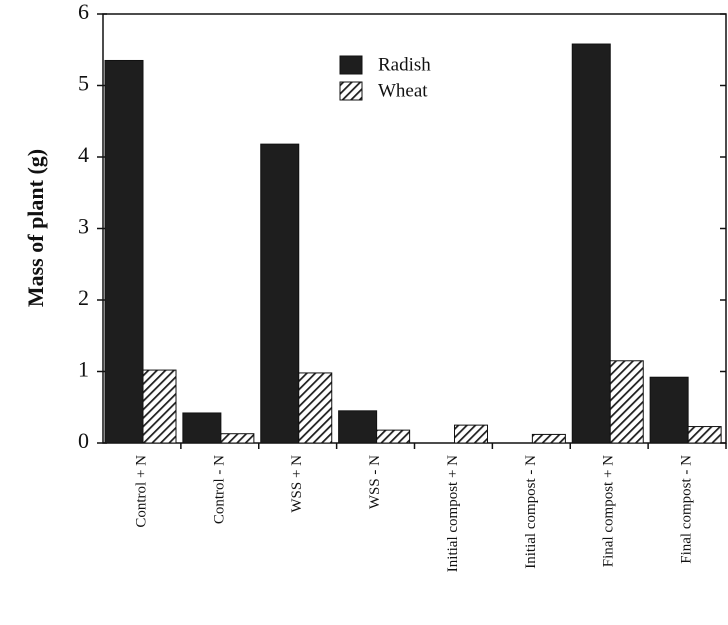  I want to click on legend-label: Wheat, so click(403, 90).